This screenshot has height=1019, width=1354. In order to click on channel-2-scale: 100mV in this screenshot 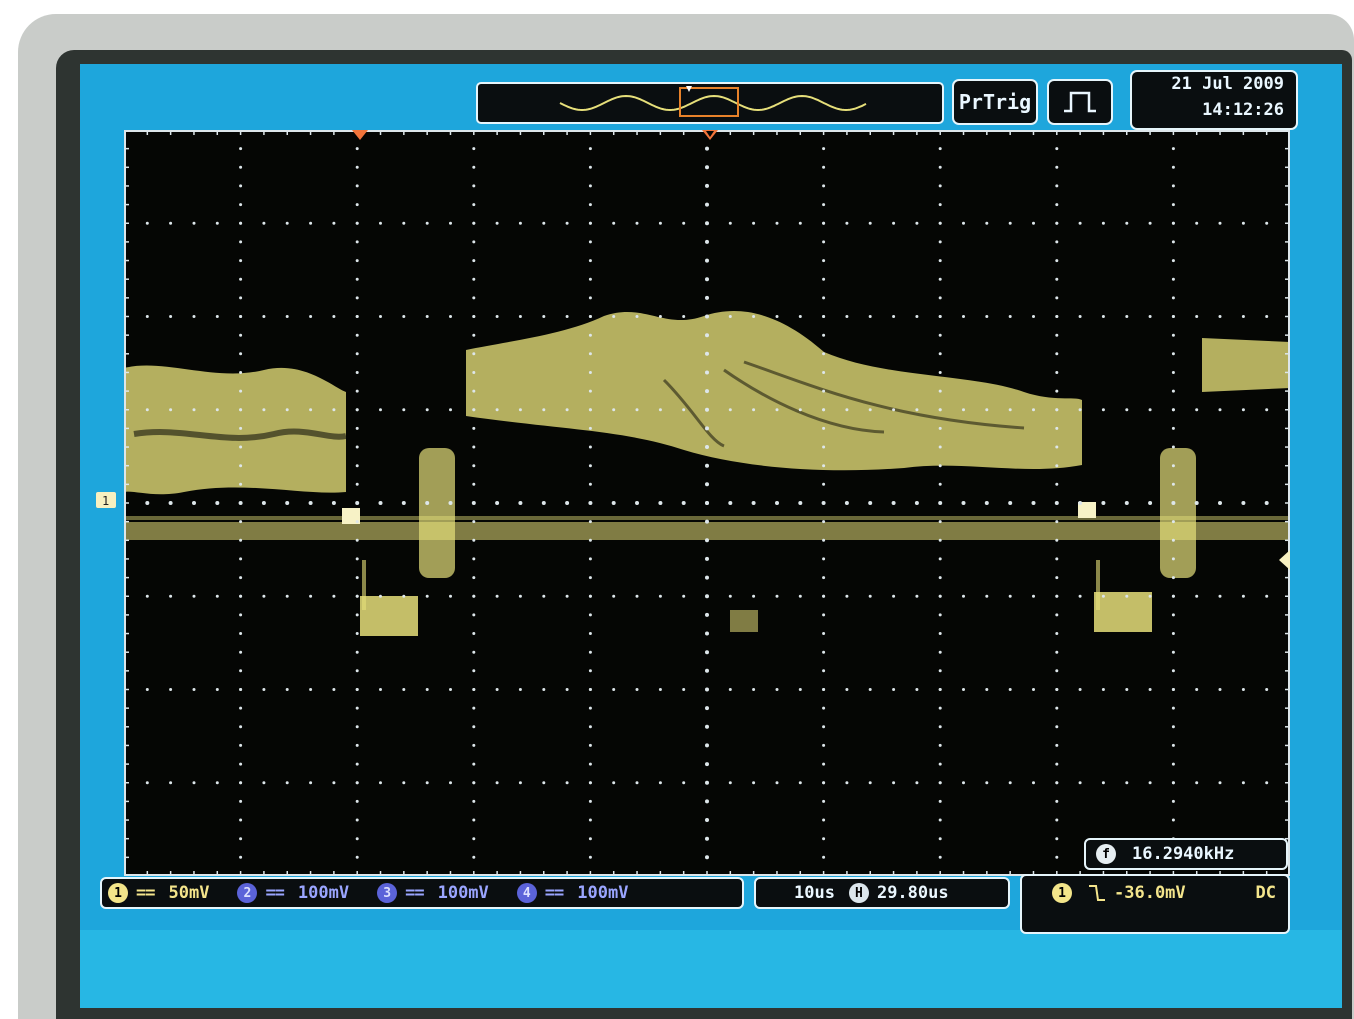, I will do `click(323, 893)`.